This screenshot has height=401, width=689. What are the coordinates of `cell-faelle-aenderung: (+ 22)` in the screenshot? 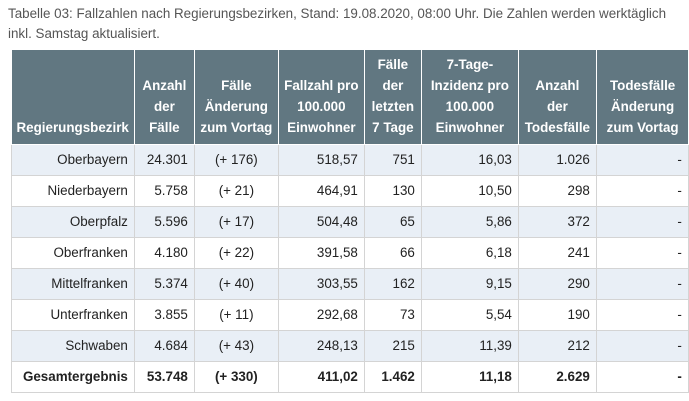 It's located at (236, 253).